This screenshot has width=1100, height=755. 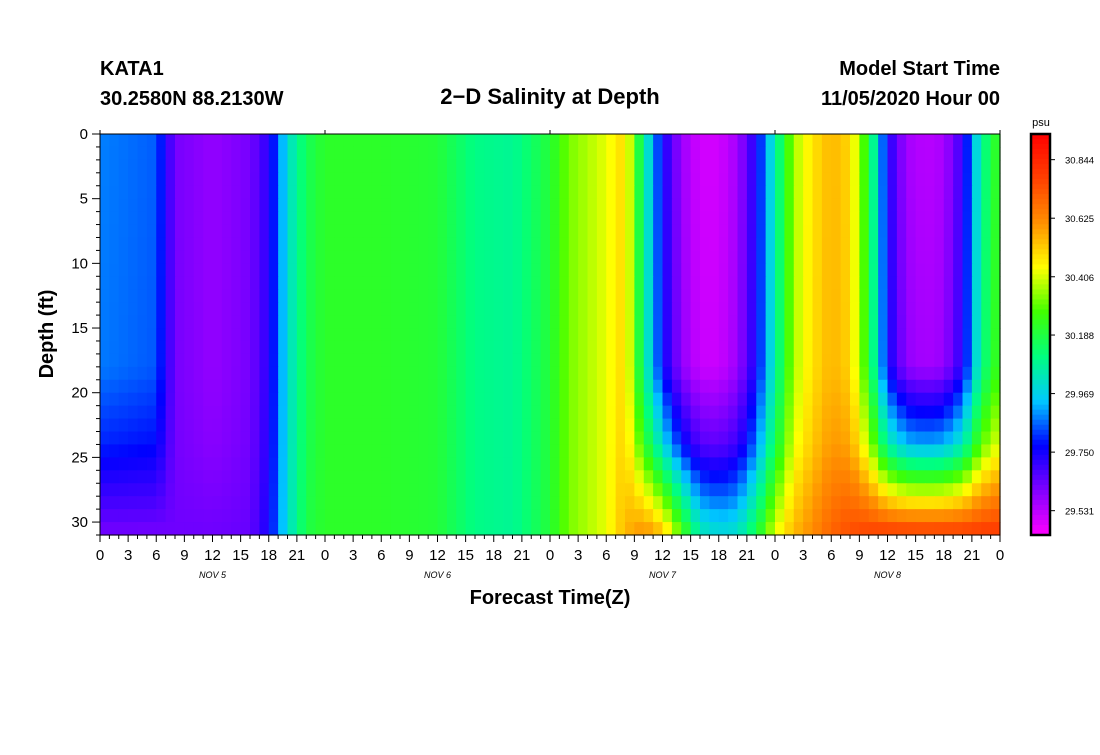 I want to click on x-tick-label: 6, so click(x=156, y=555).